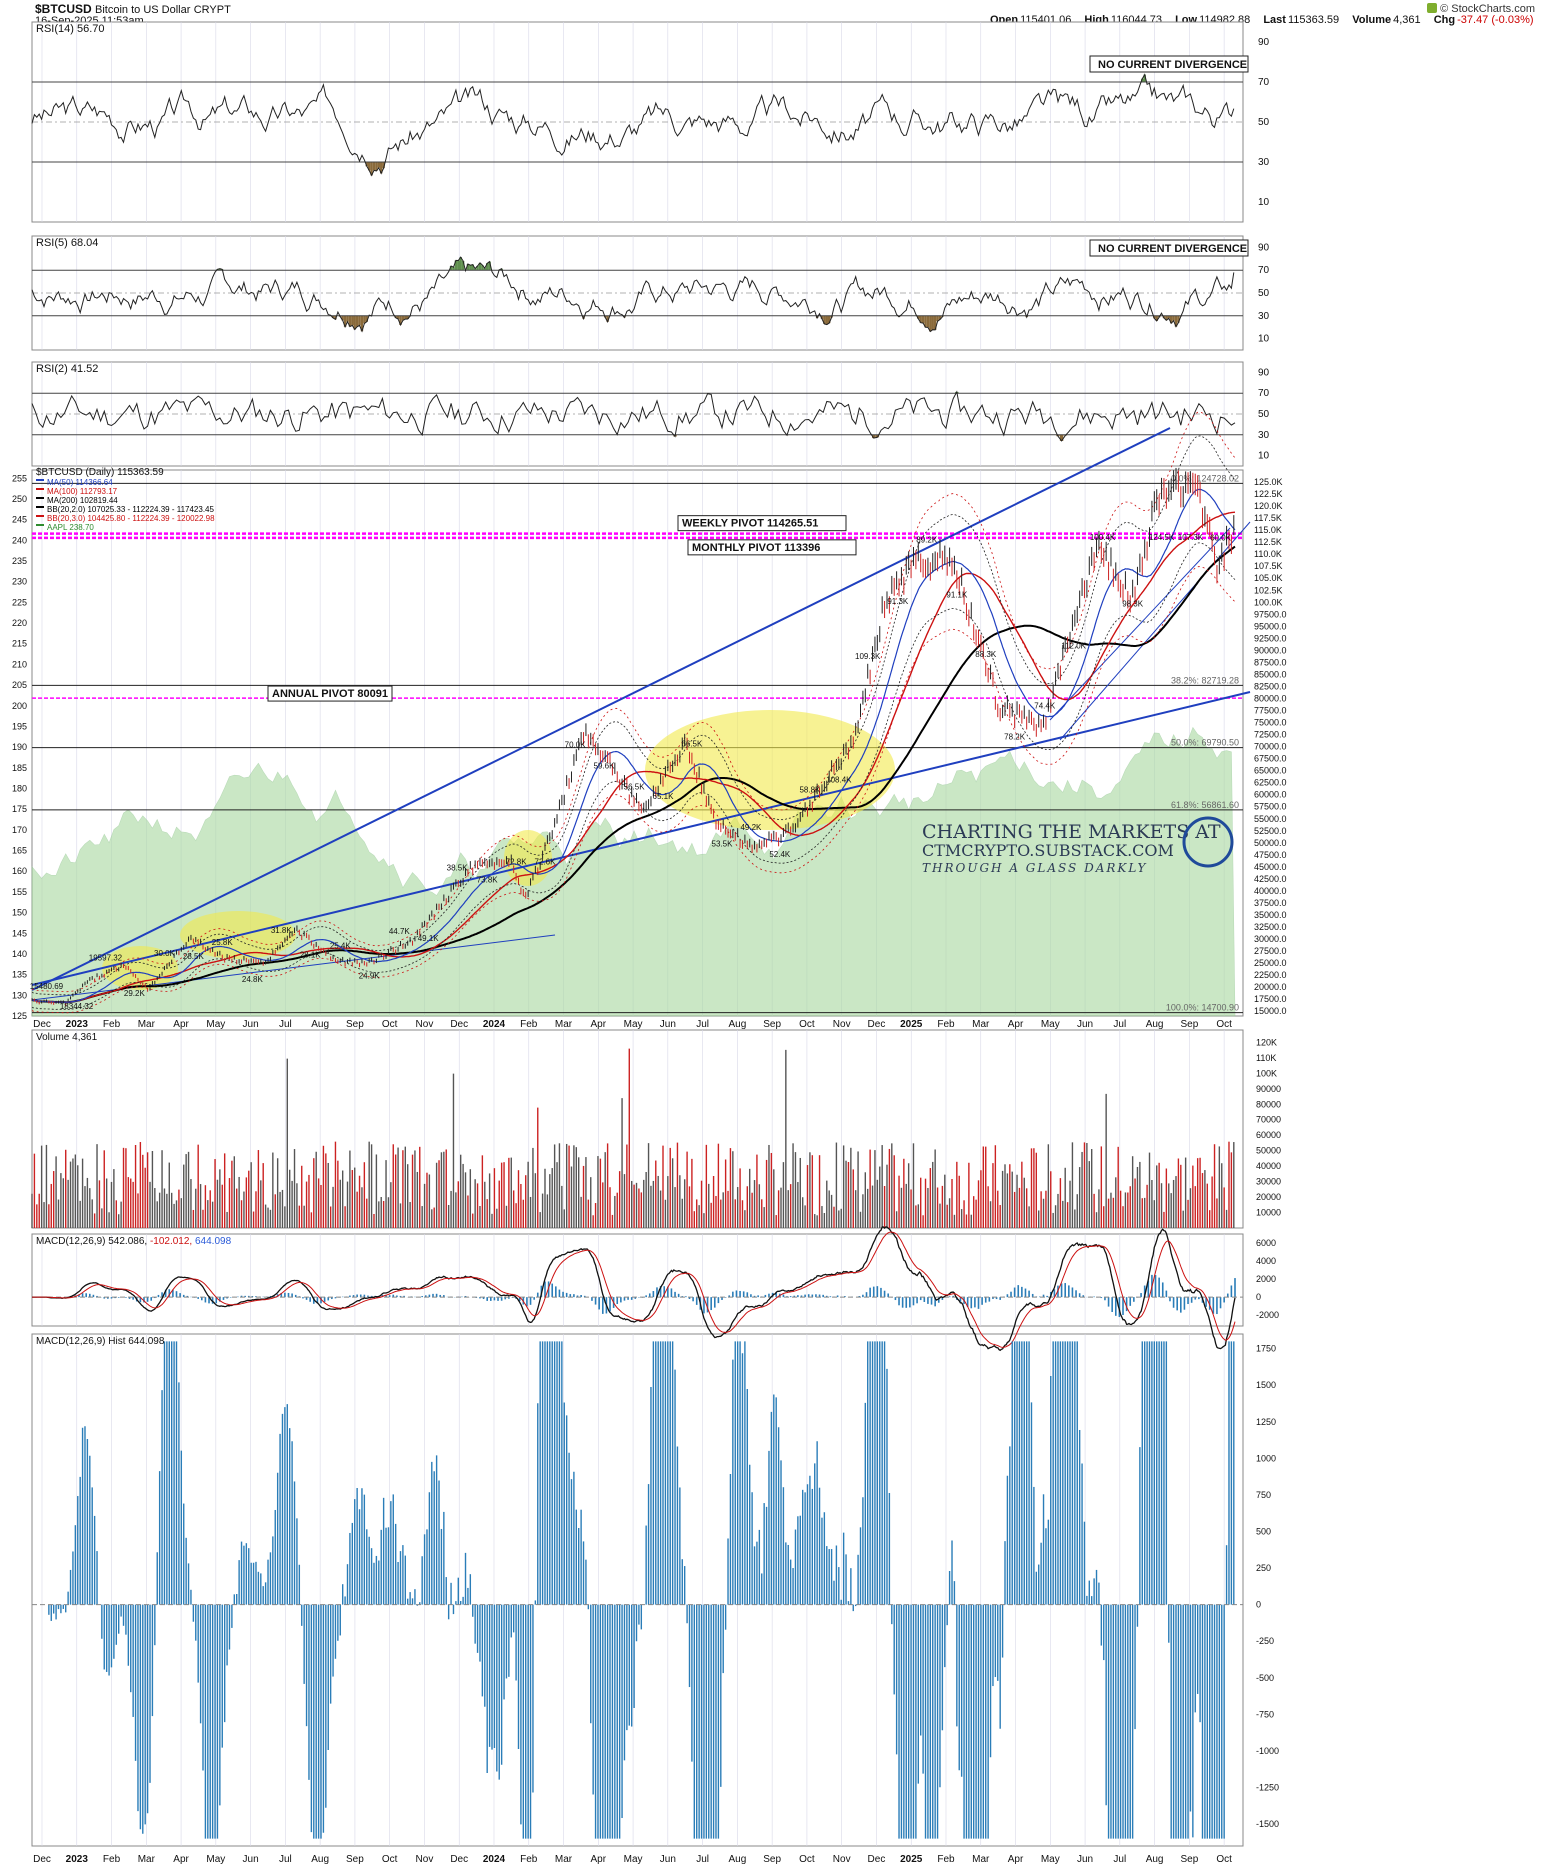 The width and height of the screenshot is (1565, 1872). I want to click on price-axis-tick: 20000.0, so click(1270, 987).